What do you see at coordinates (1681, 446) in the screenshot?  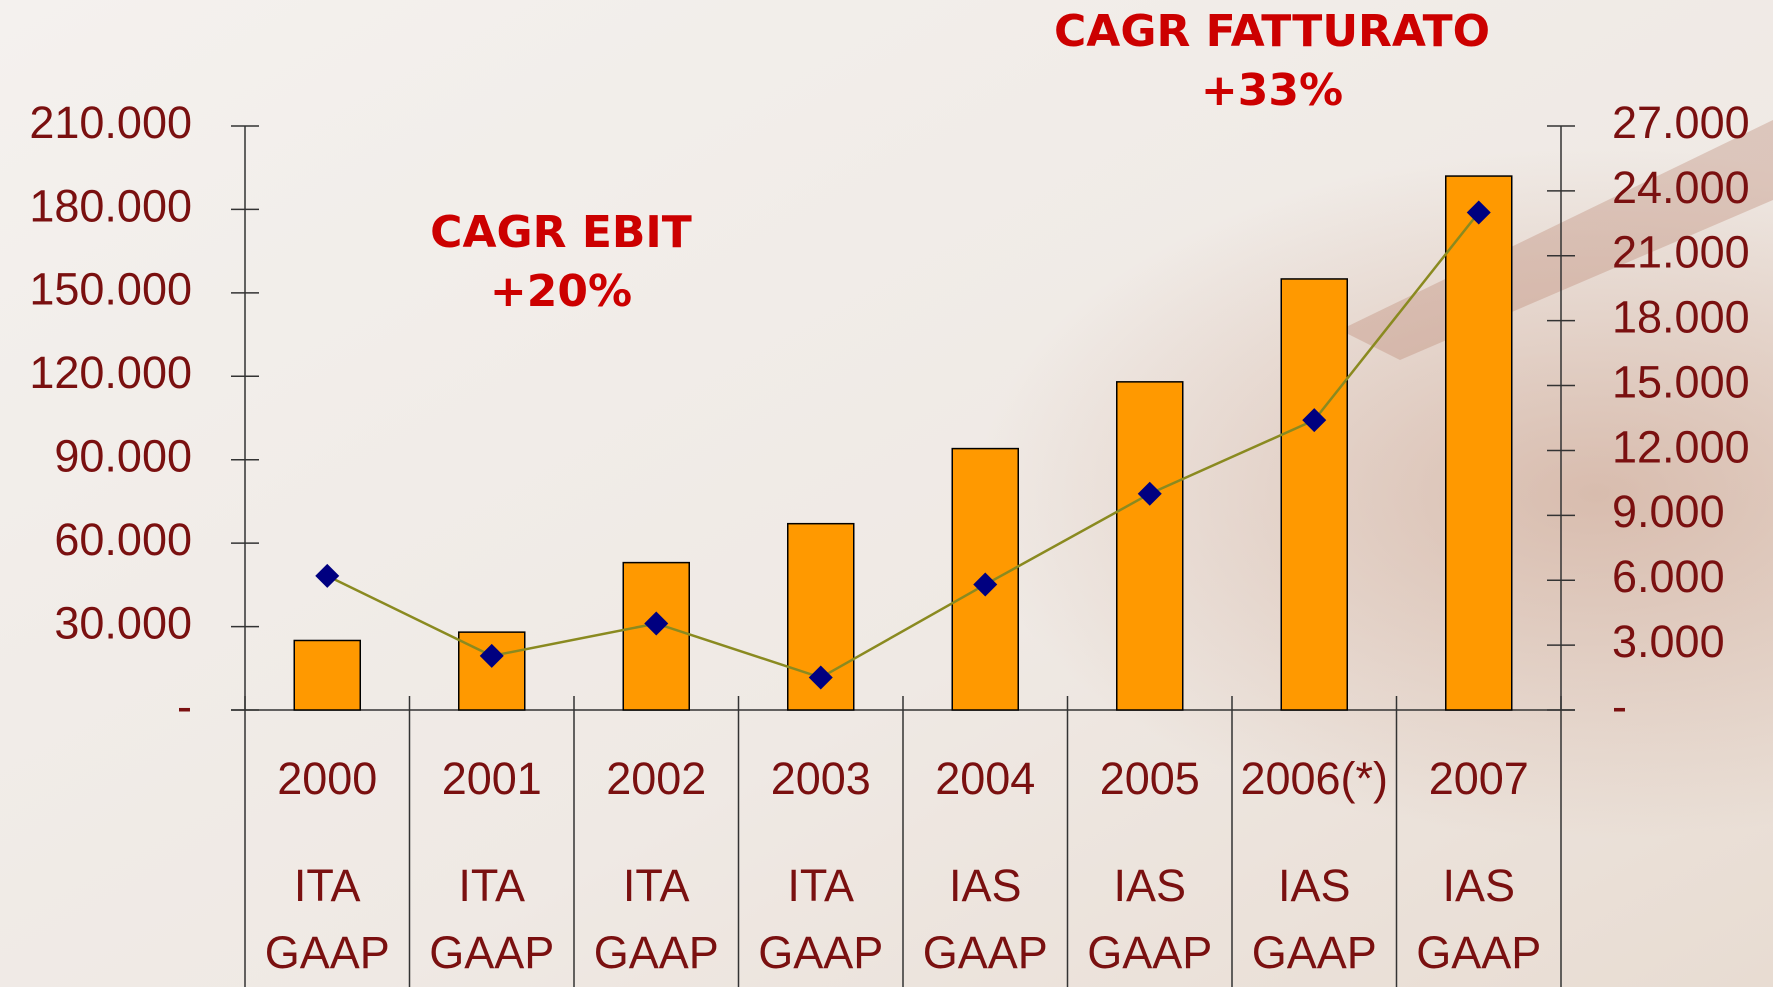 I see `y2-tick-label: 12.000` at bounding box center [1681, 446].